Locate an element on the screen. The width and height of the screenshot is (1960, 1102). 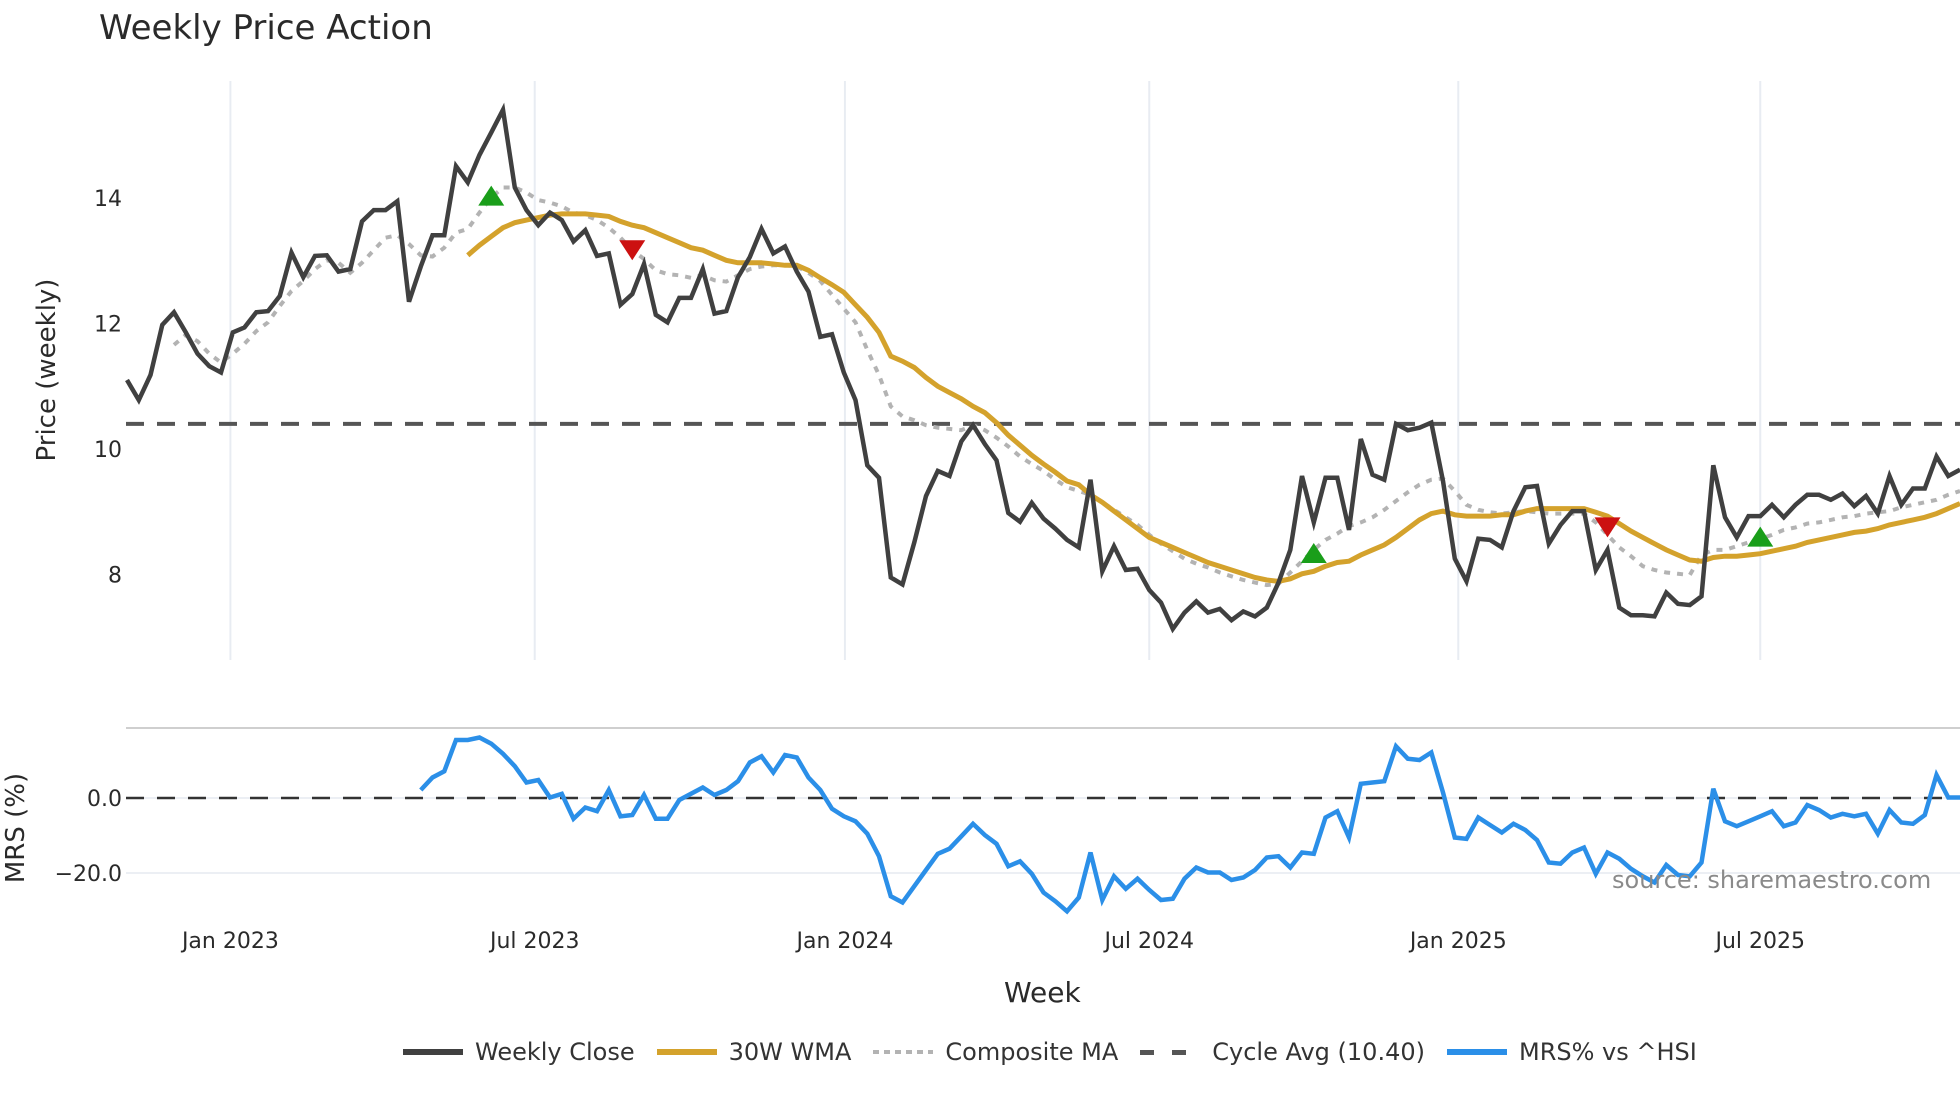
x-tick-label: Jul 2025 is located at coordinates (1759, 941).